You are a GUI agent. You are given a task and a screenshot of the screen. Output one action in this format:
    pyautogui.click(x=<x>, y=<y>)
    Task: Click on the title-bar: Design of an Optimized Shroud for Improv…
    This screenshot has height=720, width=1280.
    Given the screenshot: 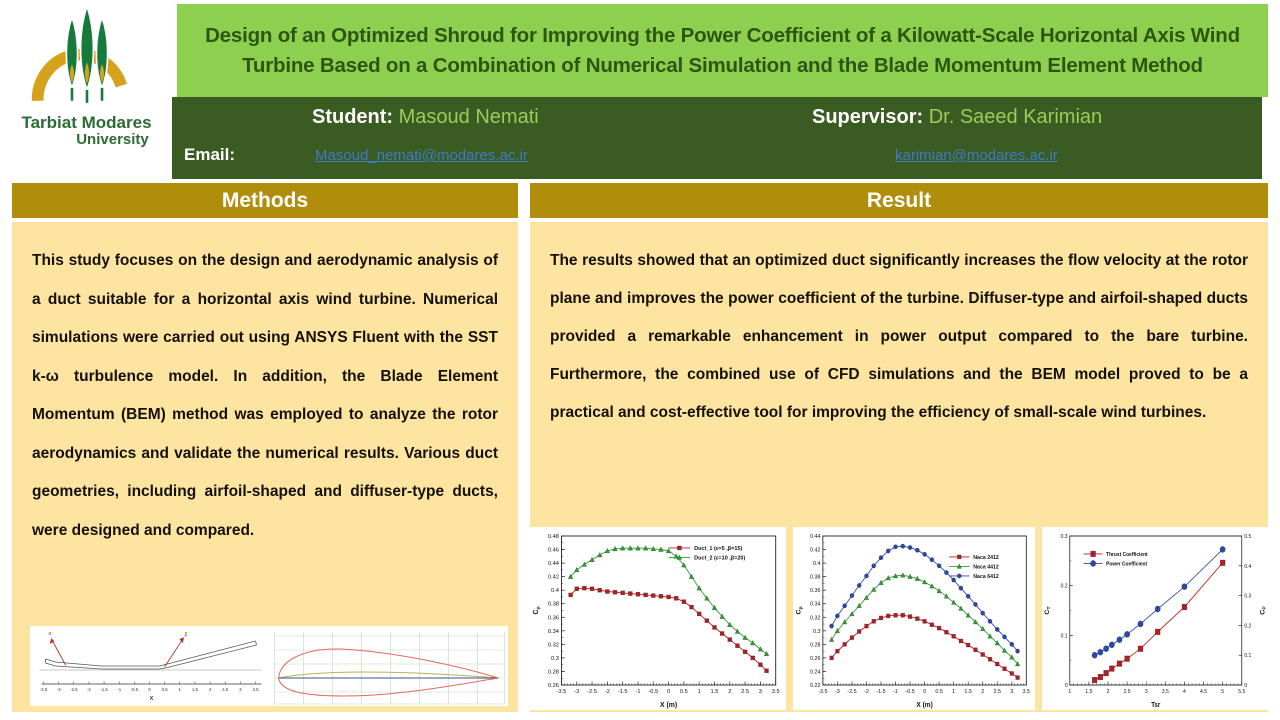 What is the action you would take?
    pyautogui.click(x=722, y=50)
    